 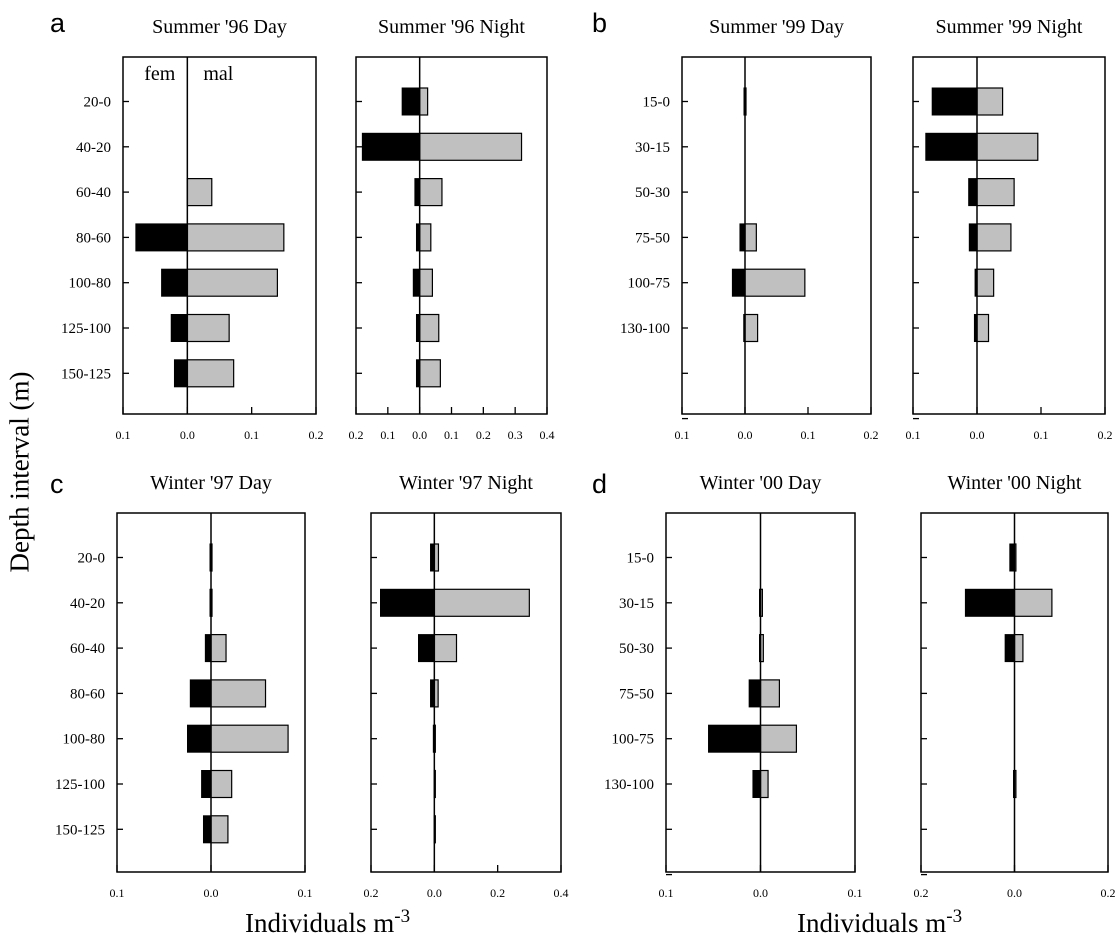 What do you see at coordinates (761, 483) in the screenshot?
I see `chart-title: Winter '00 Day` at bounding box center [761, 483].